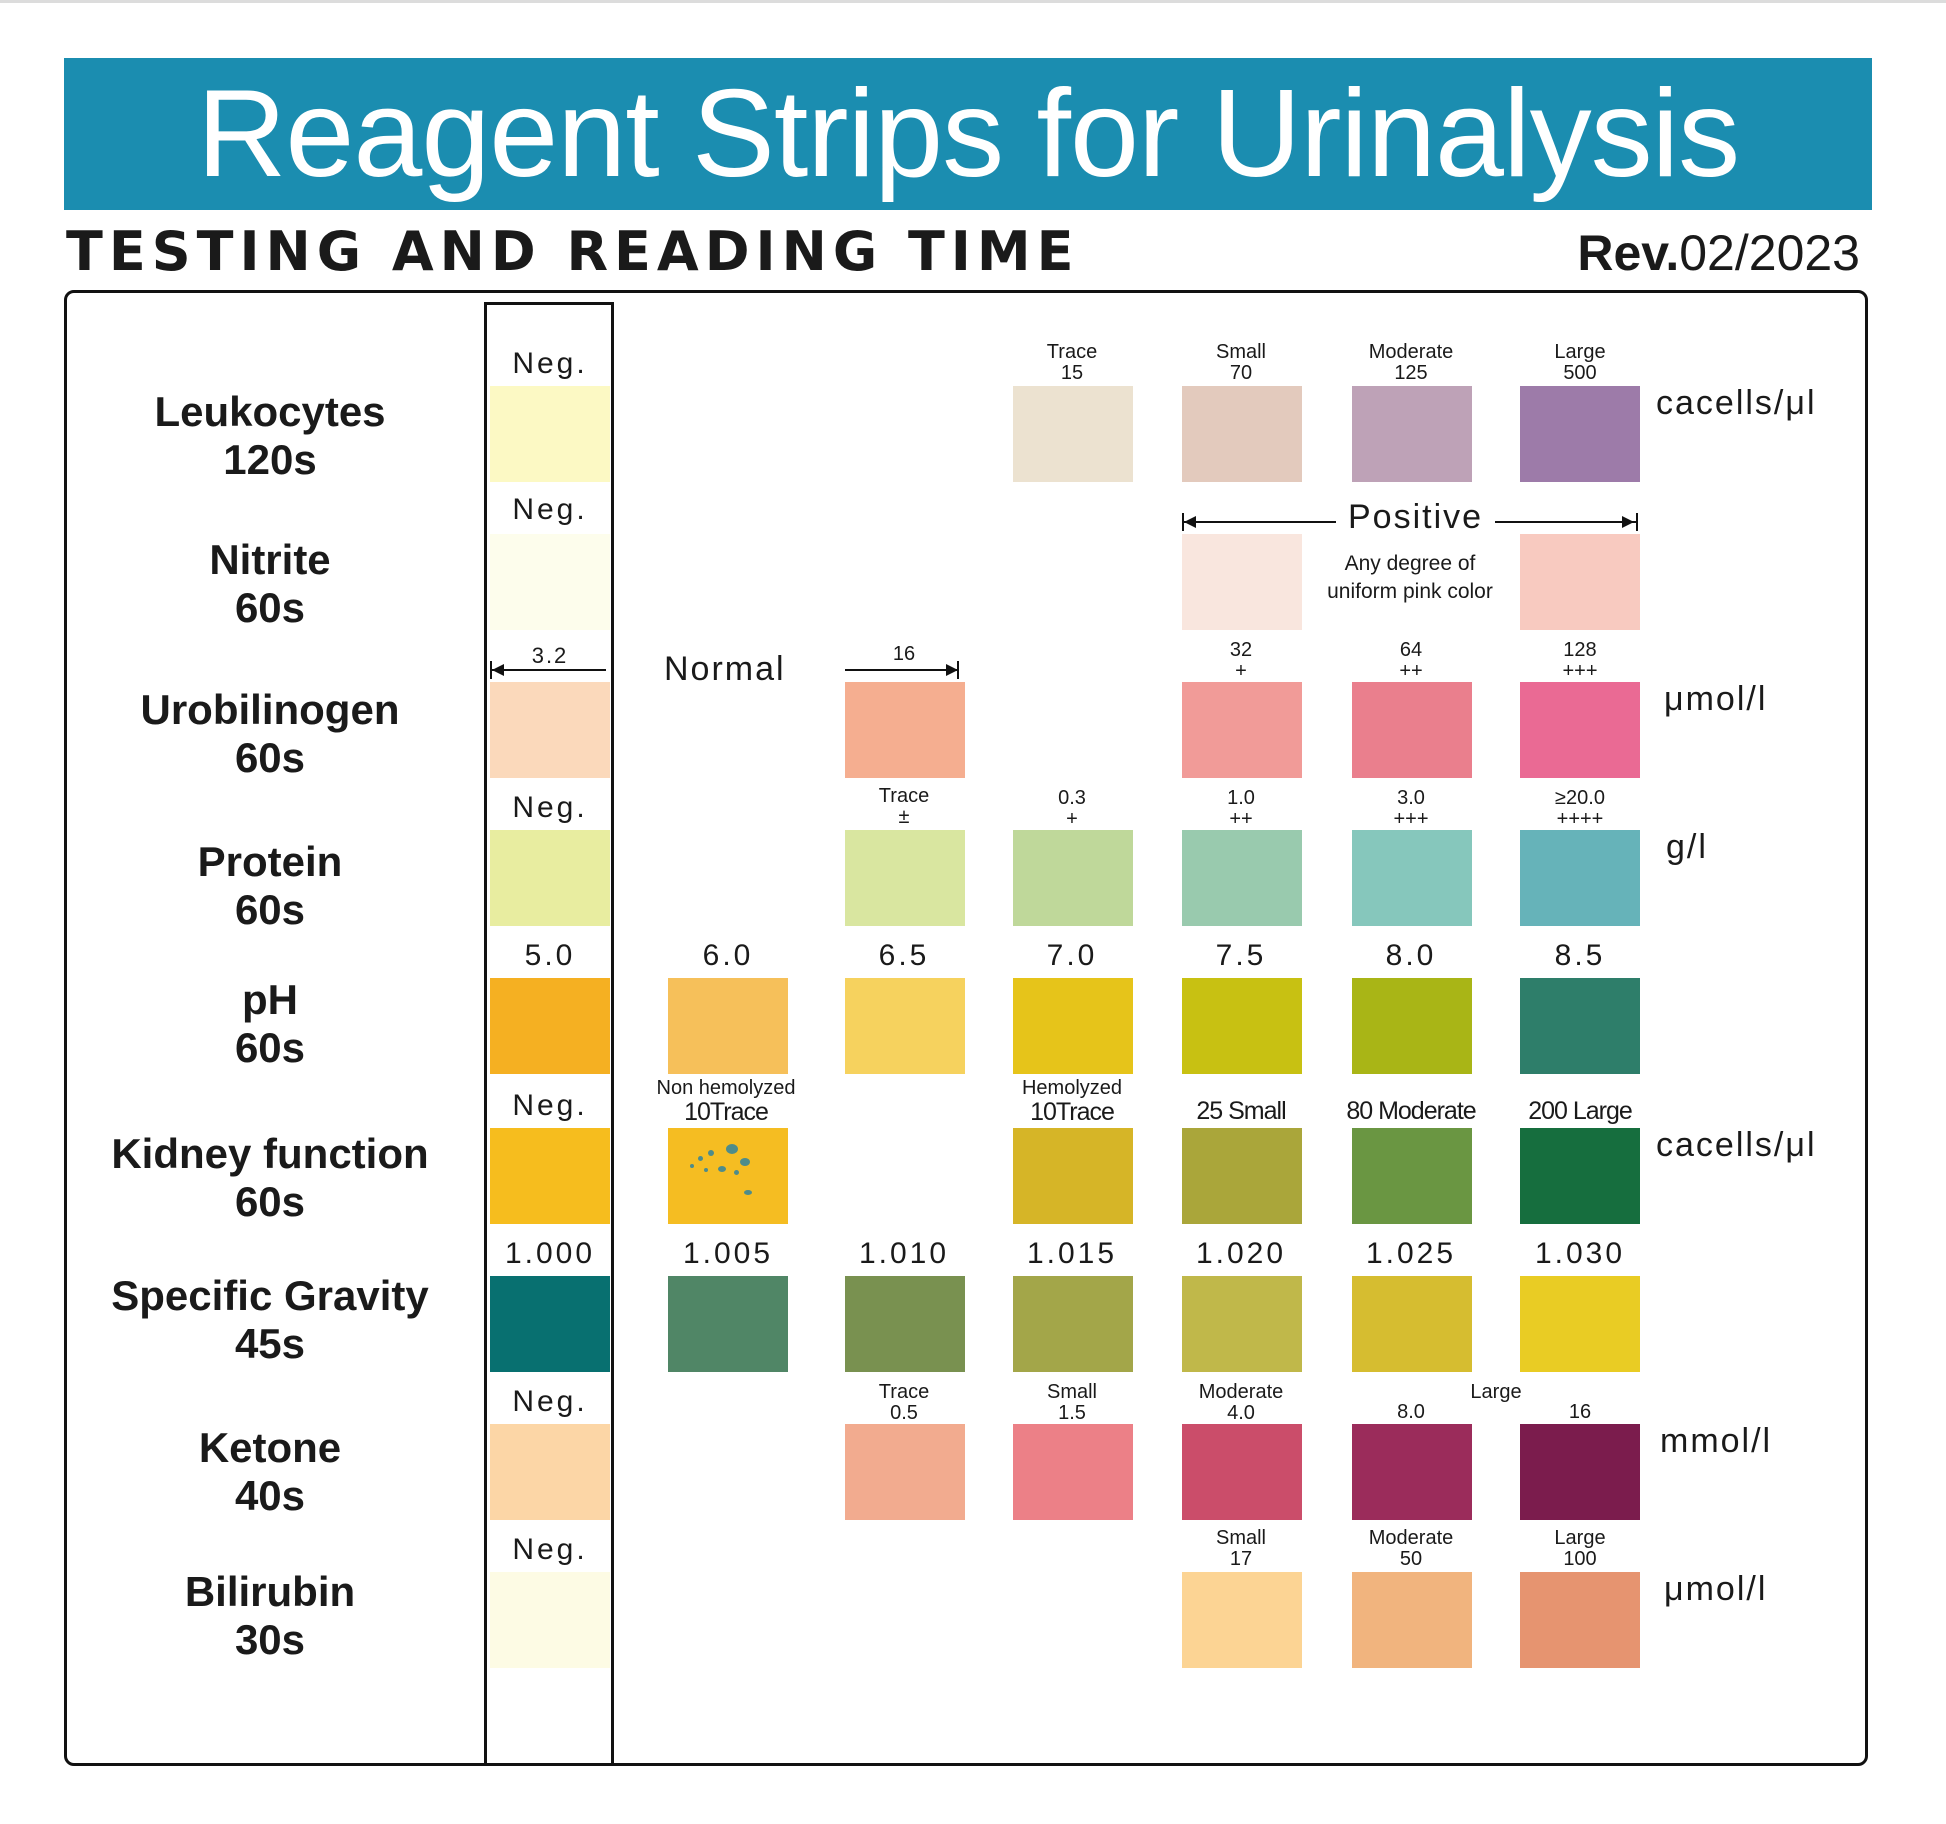  I want to click on note-line: uniform pink color, so click(1410, 591).